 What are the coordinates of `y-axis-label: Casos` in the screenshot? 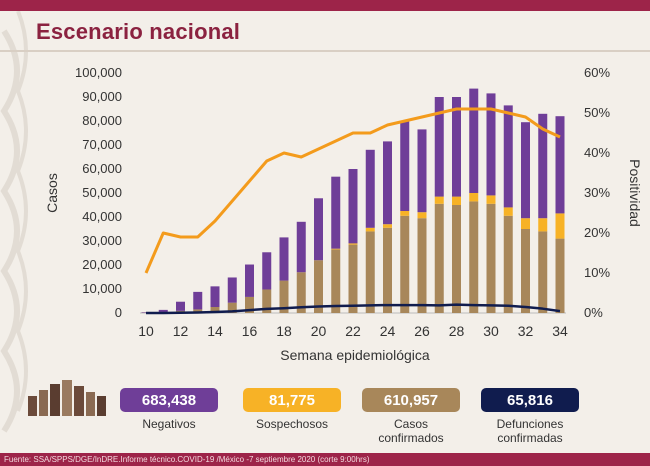 It's located at (52, 193).